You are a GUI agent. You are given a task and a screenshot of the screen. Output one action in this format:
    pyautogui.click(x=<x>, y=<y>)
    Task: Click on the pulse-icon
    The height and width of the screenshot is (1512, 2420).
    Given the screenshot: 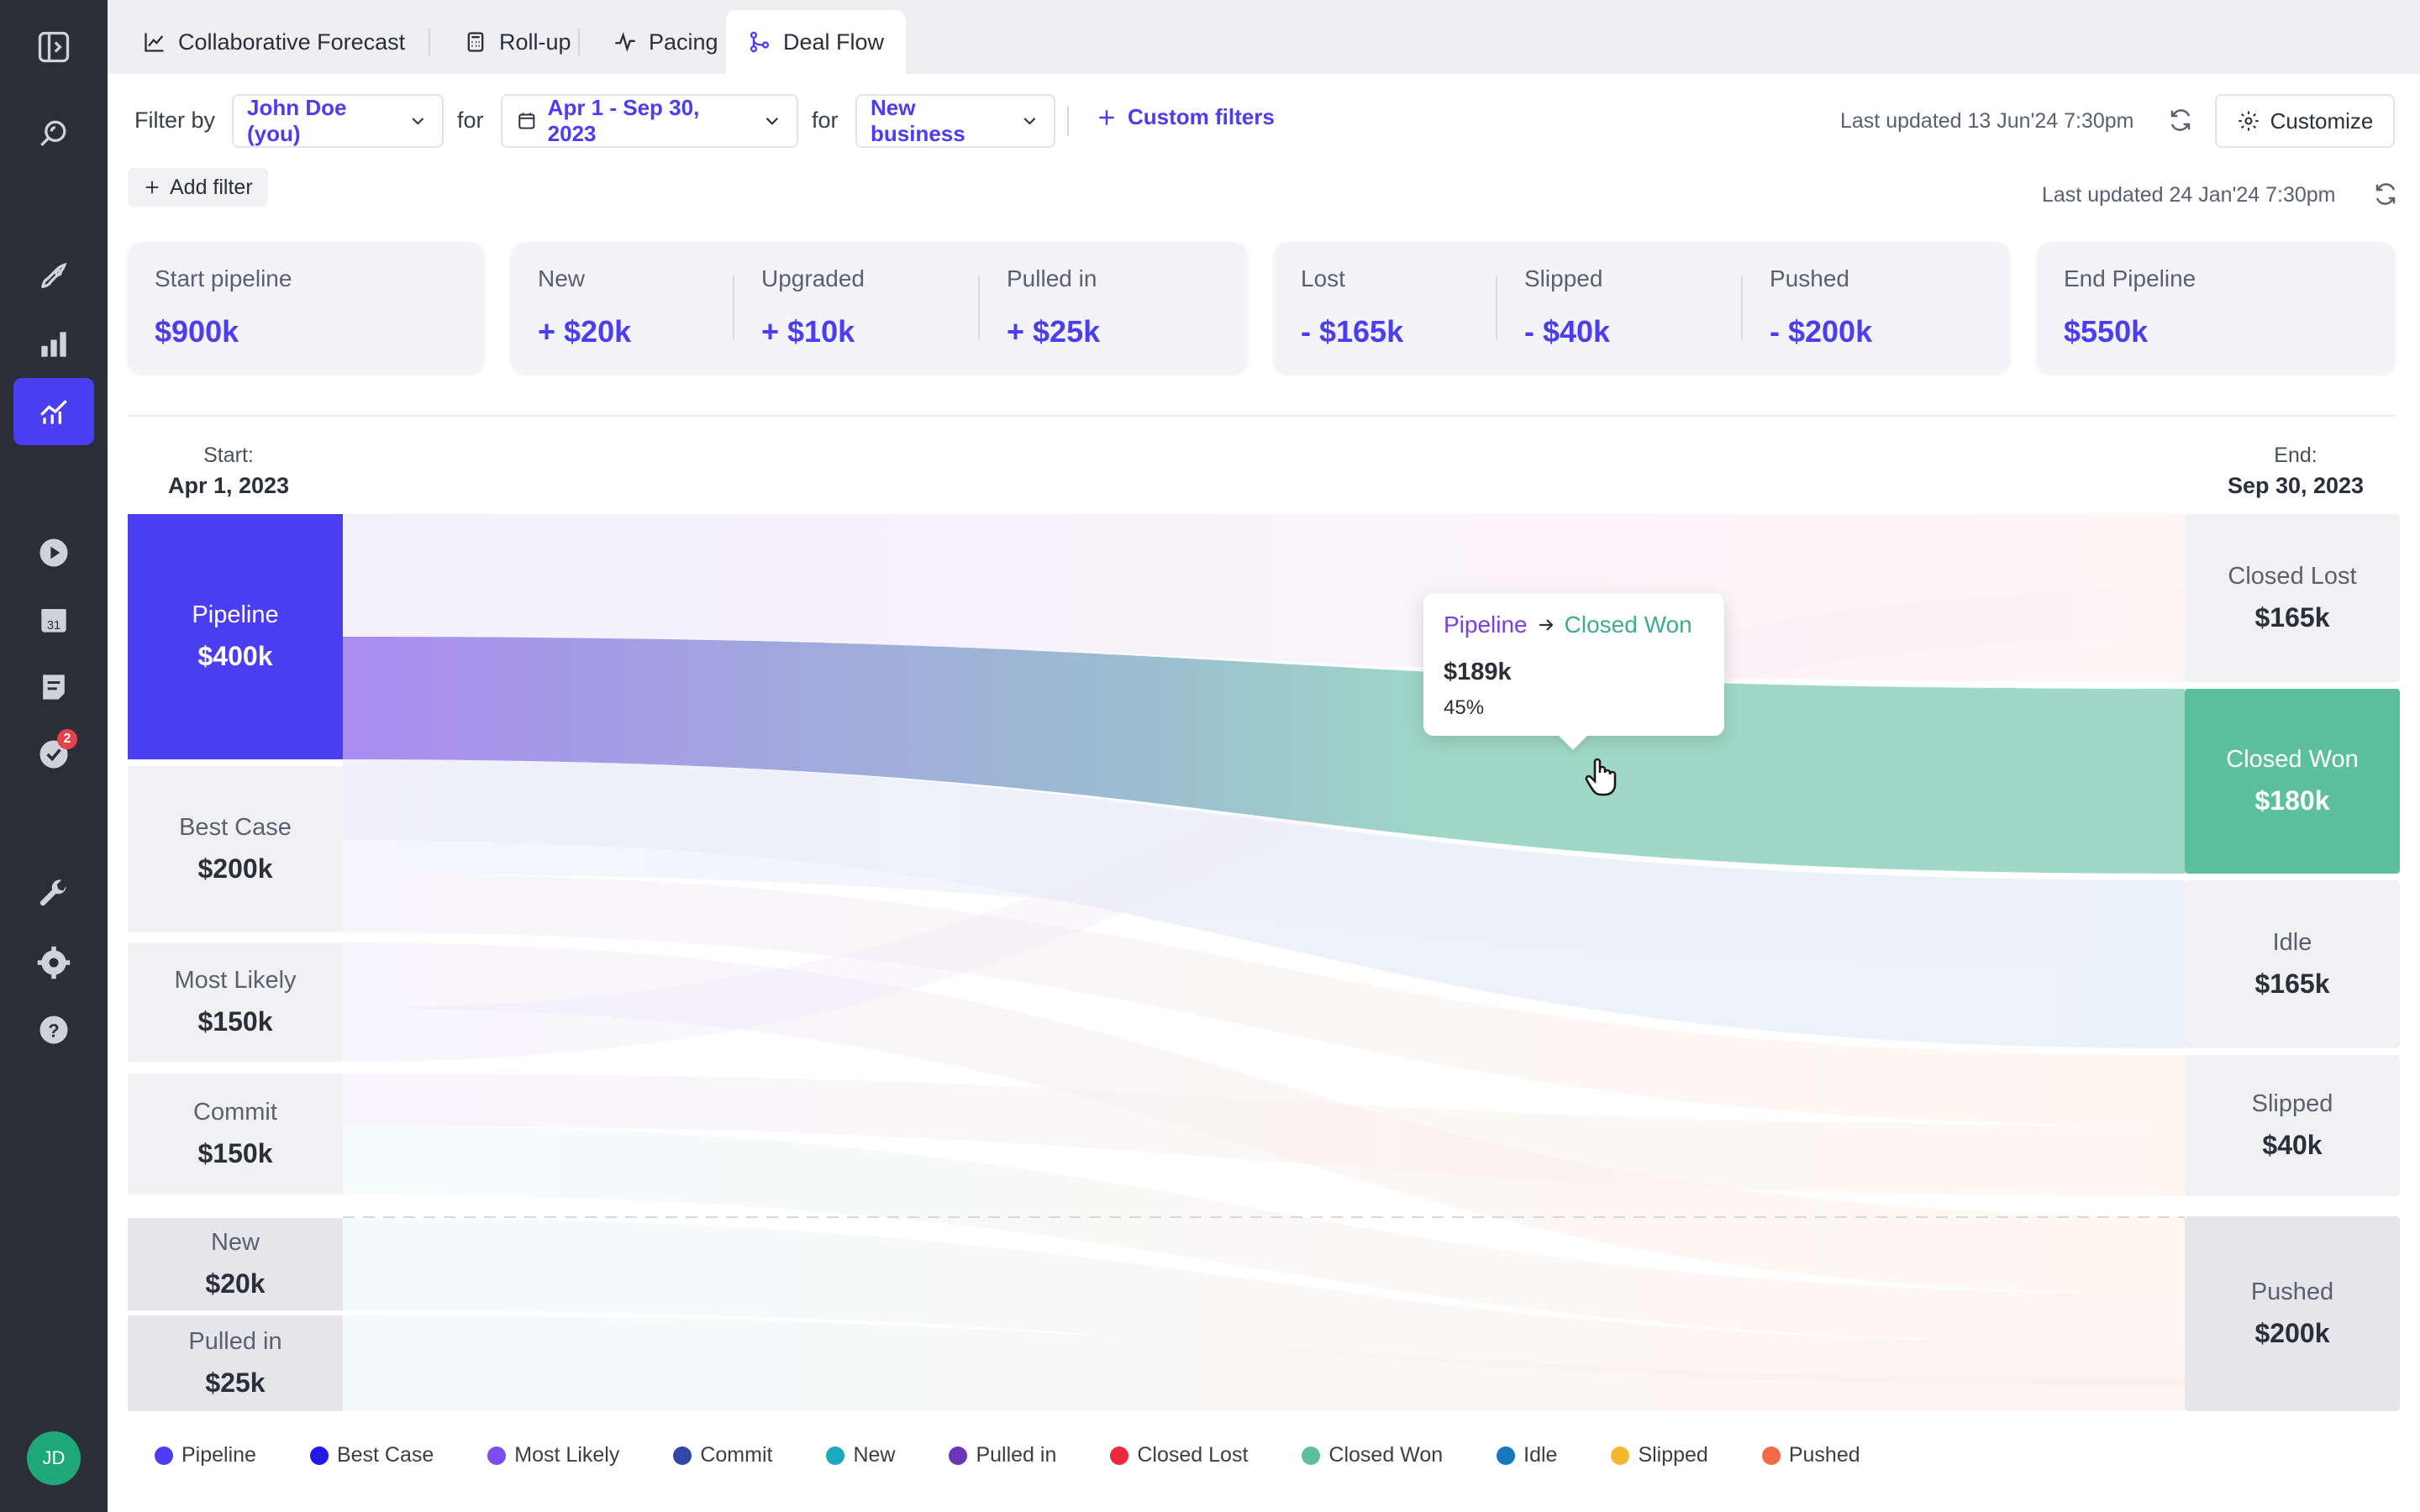 What is the action you would take?
    pyautogui.click(x=625, y=42)
    